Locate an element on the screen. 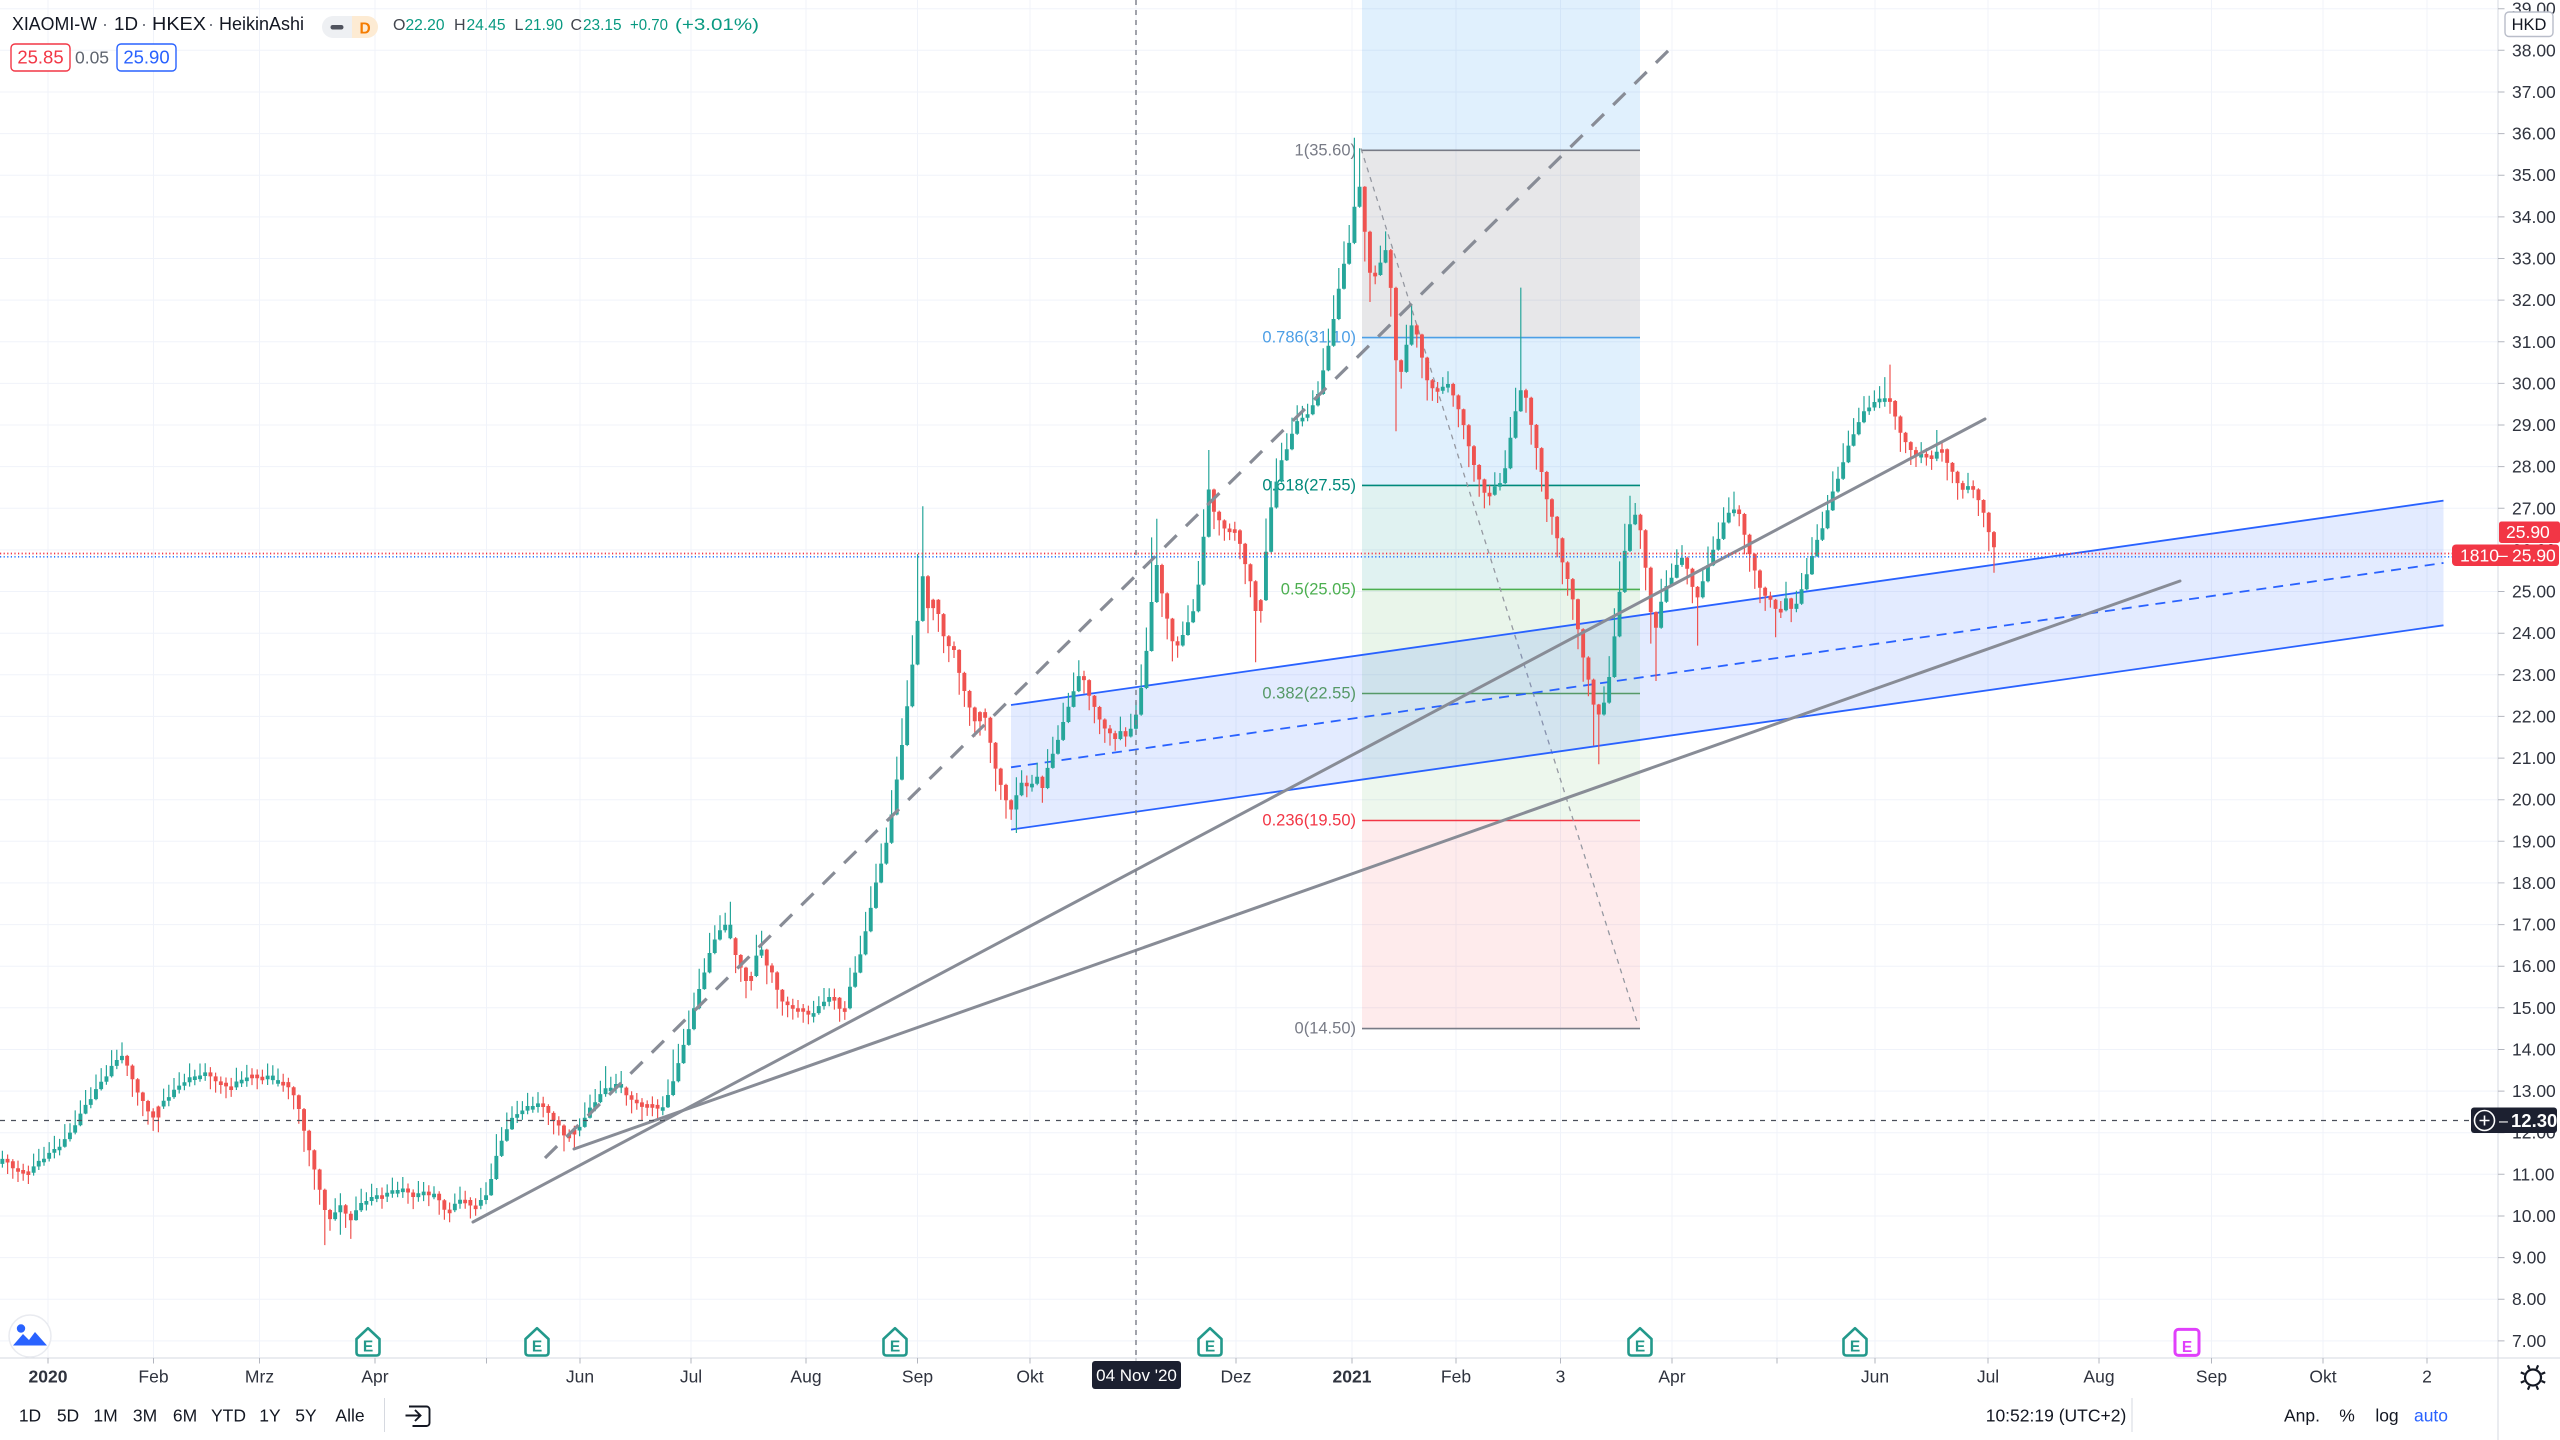  svg-text: 32.00 is located at coordinates (2534, 300).